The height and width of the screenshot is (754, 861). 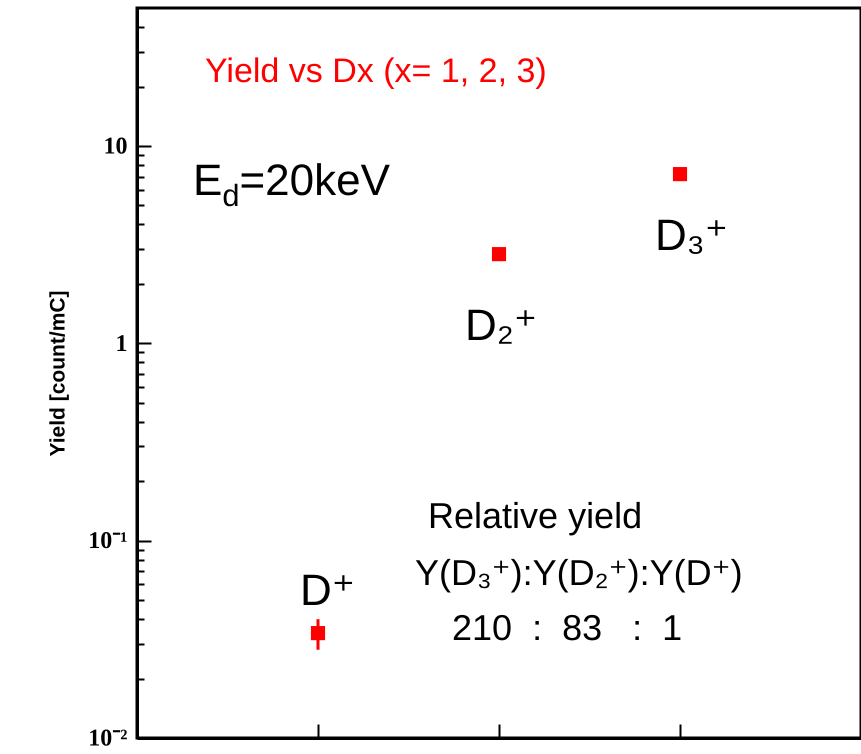 What do you see at coordinates (327, 590) in the screenshot?
I see `annotation: D⁺` at bounding box center [327, 590].